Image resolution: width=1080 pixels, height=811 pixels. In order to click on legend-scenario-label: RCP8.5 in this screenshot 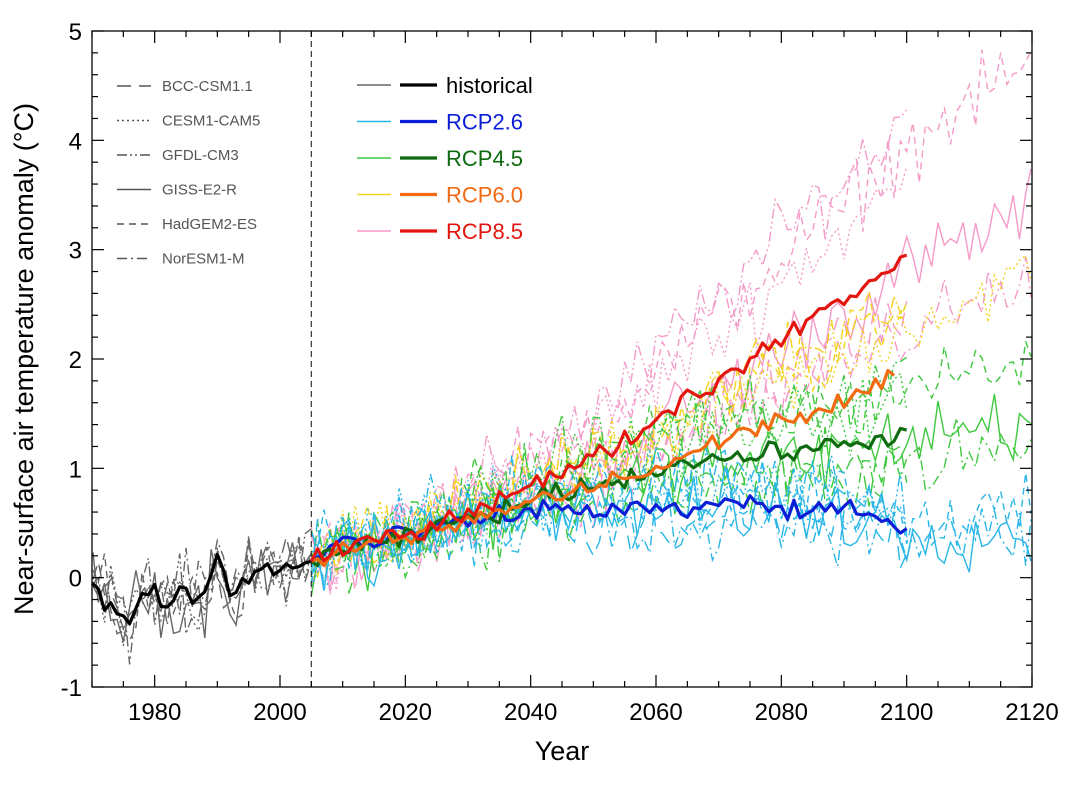, I will do `click(484, 231)`.